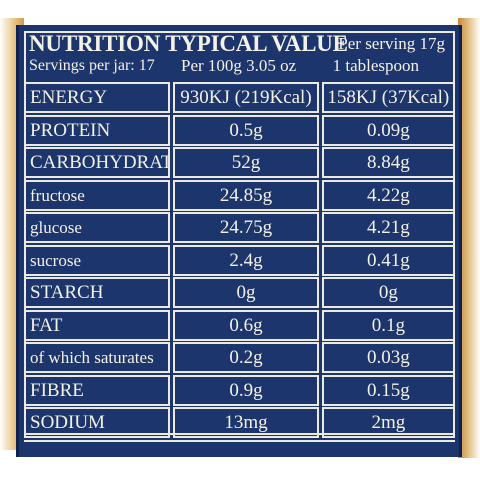 The image size is (480, 480). What do you see at coordinates (246, 260) in the screenshot?
I see `nutrient-per-100g: 2.4g` at bounding box center [246, 260].